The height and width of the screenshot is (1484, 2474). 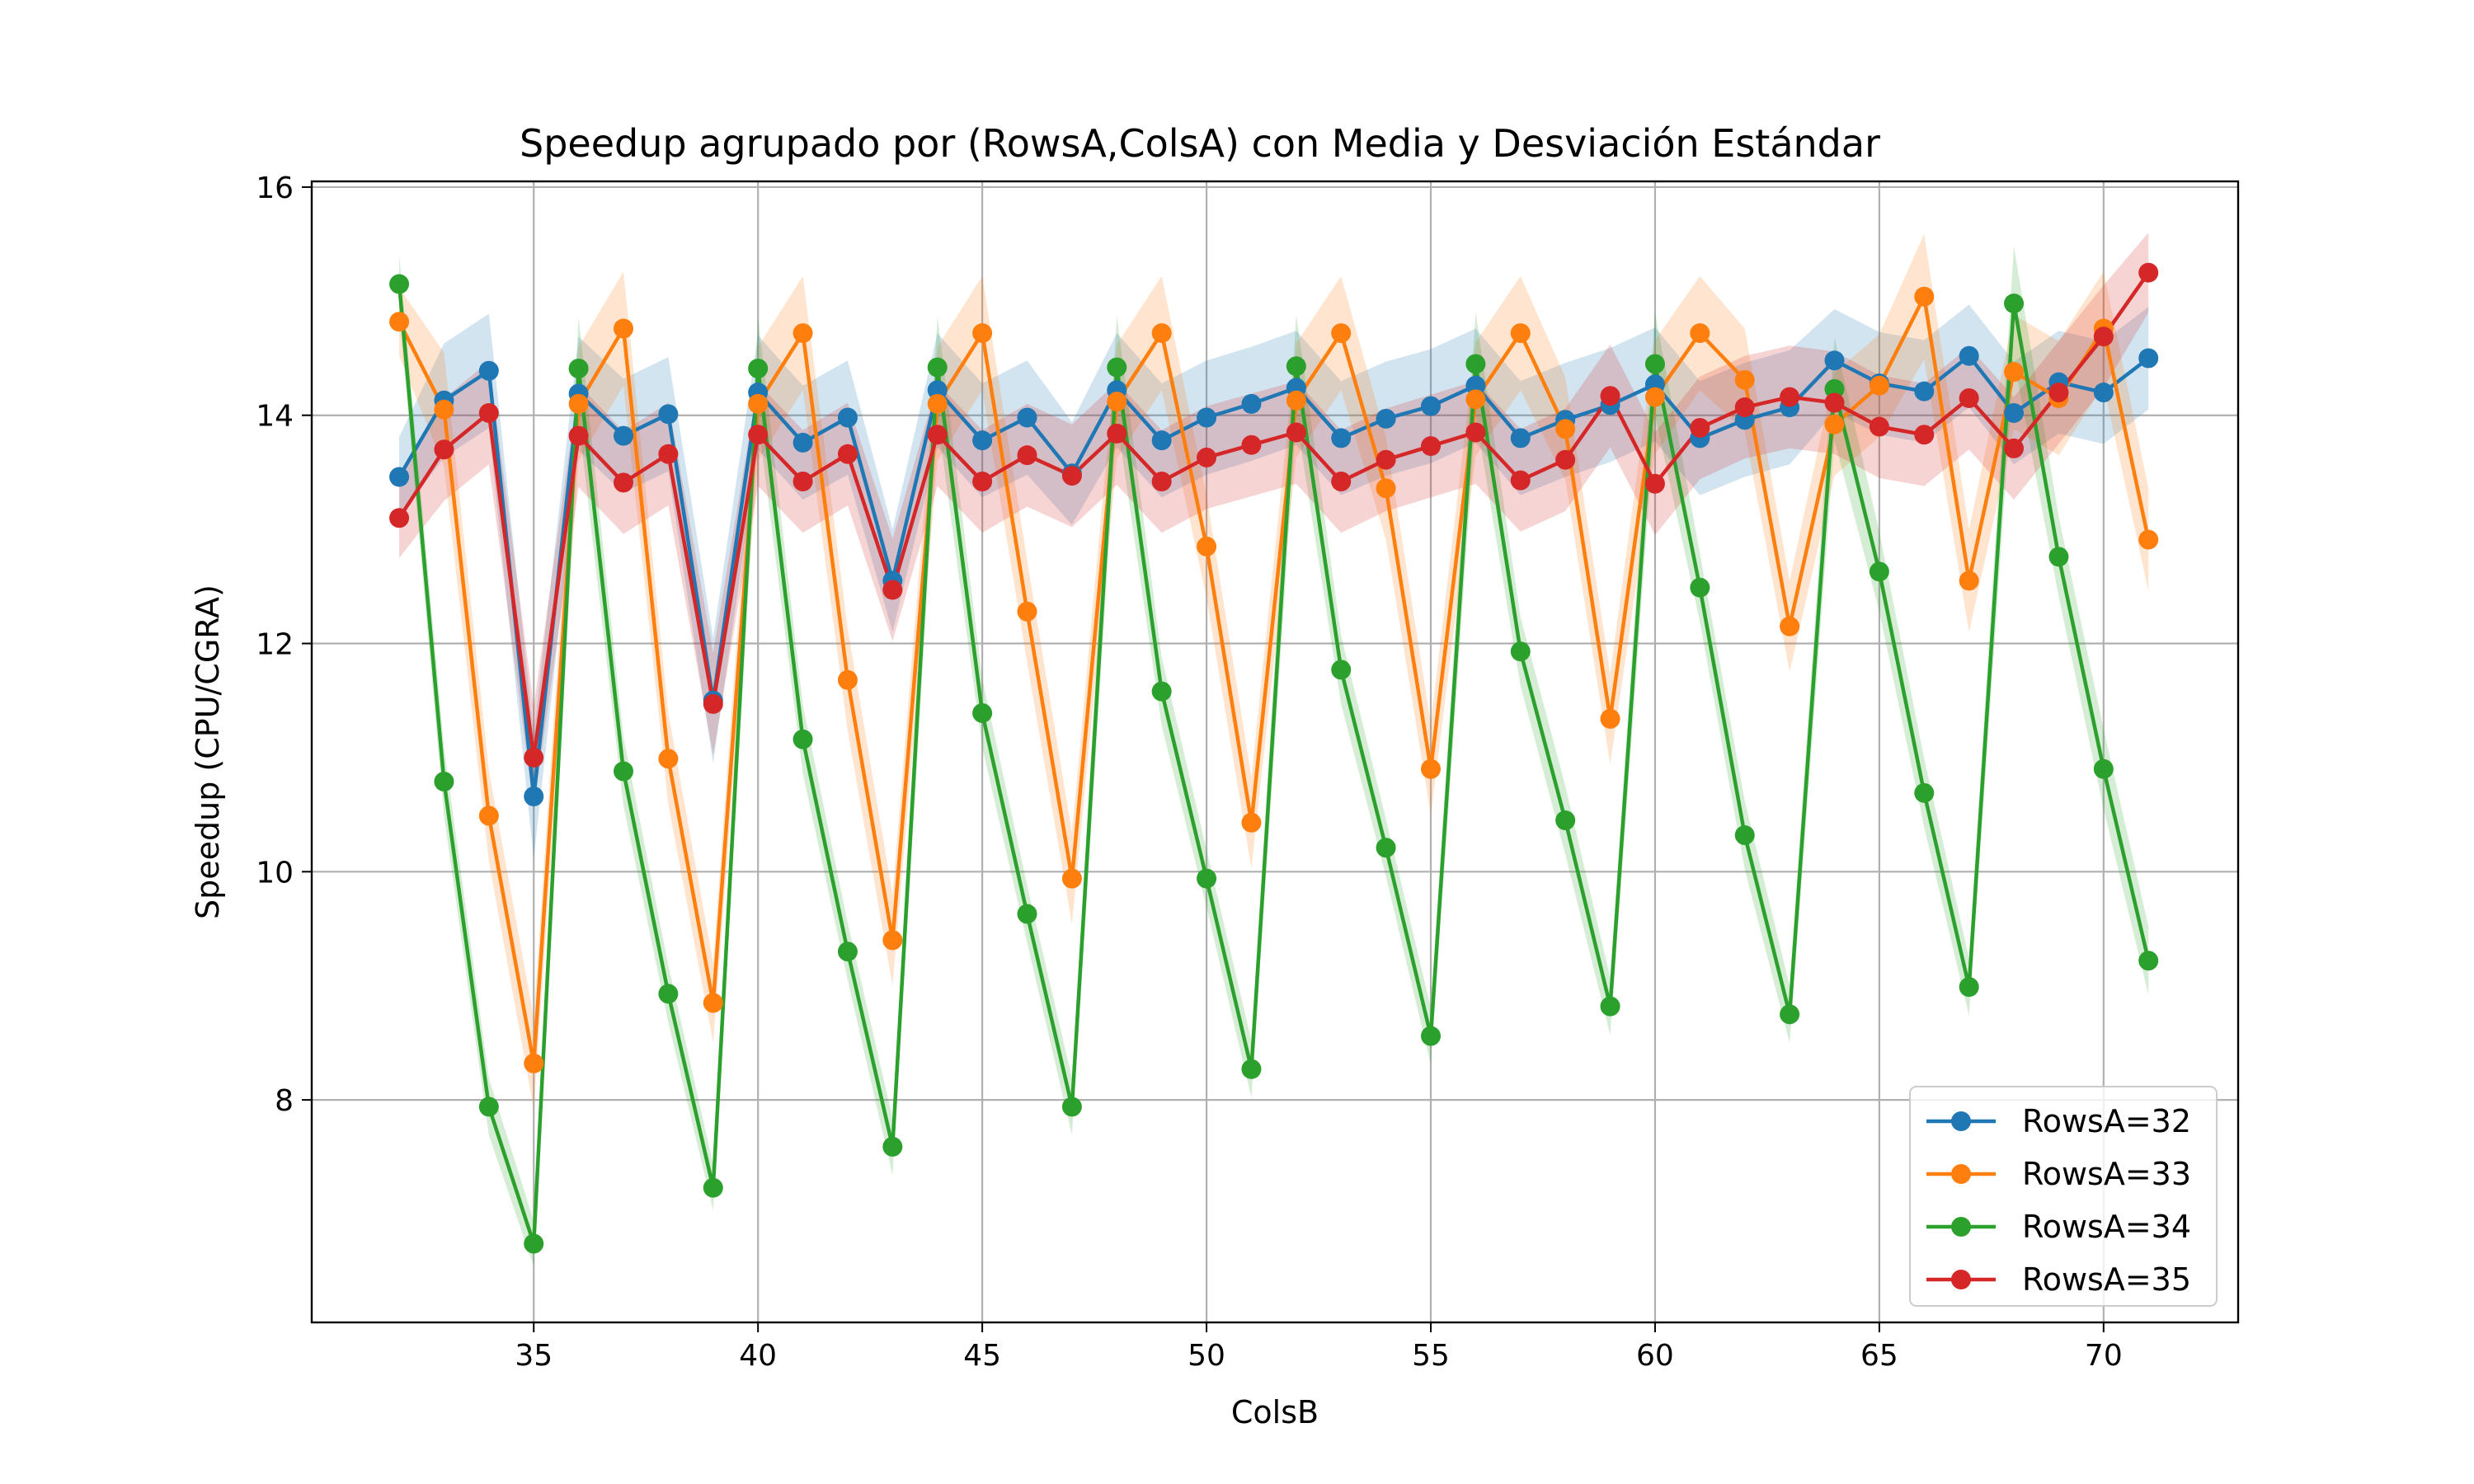 What do you see at coordinates (1879, 1356) in the screenshot?
I see `x-tick-label: 65` at bounding box center [1879, 1356].